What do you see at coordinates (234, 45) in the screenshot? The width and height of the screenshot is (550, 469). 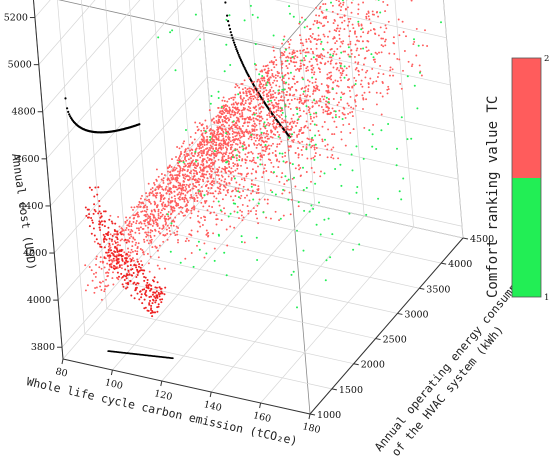 I see `pareto-point-xz` at bounding box center [234, 45].